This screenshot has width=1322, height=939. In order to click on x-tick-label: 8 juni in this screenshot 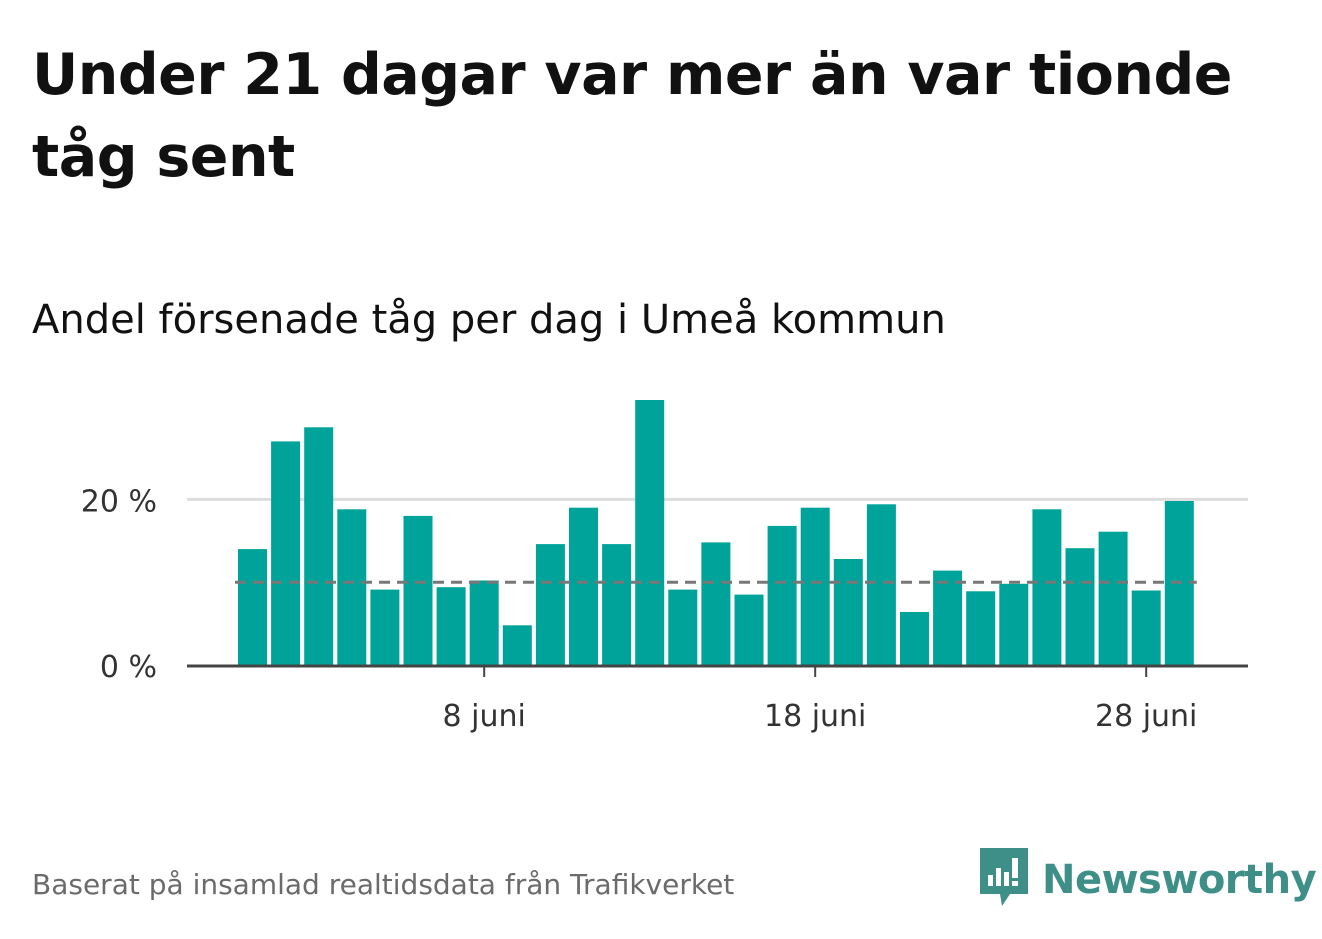, I will do `click(484, 716)`.